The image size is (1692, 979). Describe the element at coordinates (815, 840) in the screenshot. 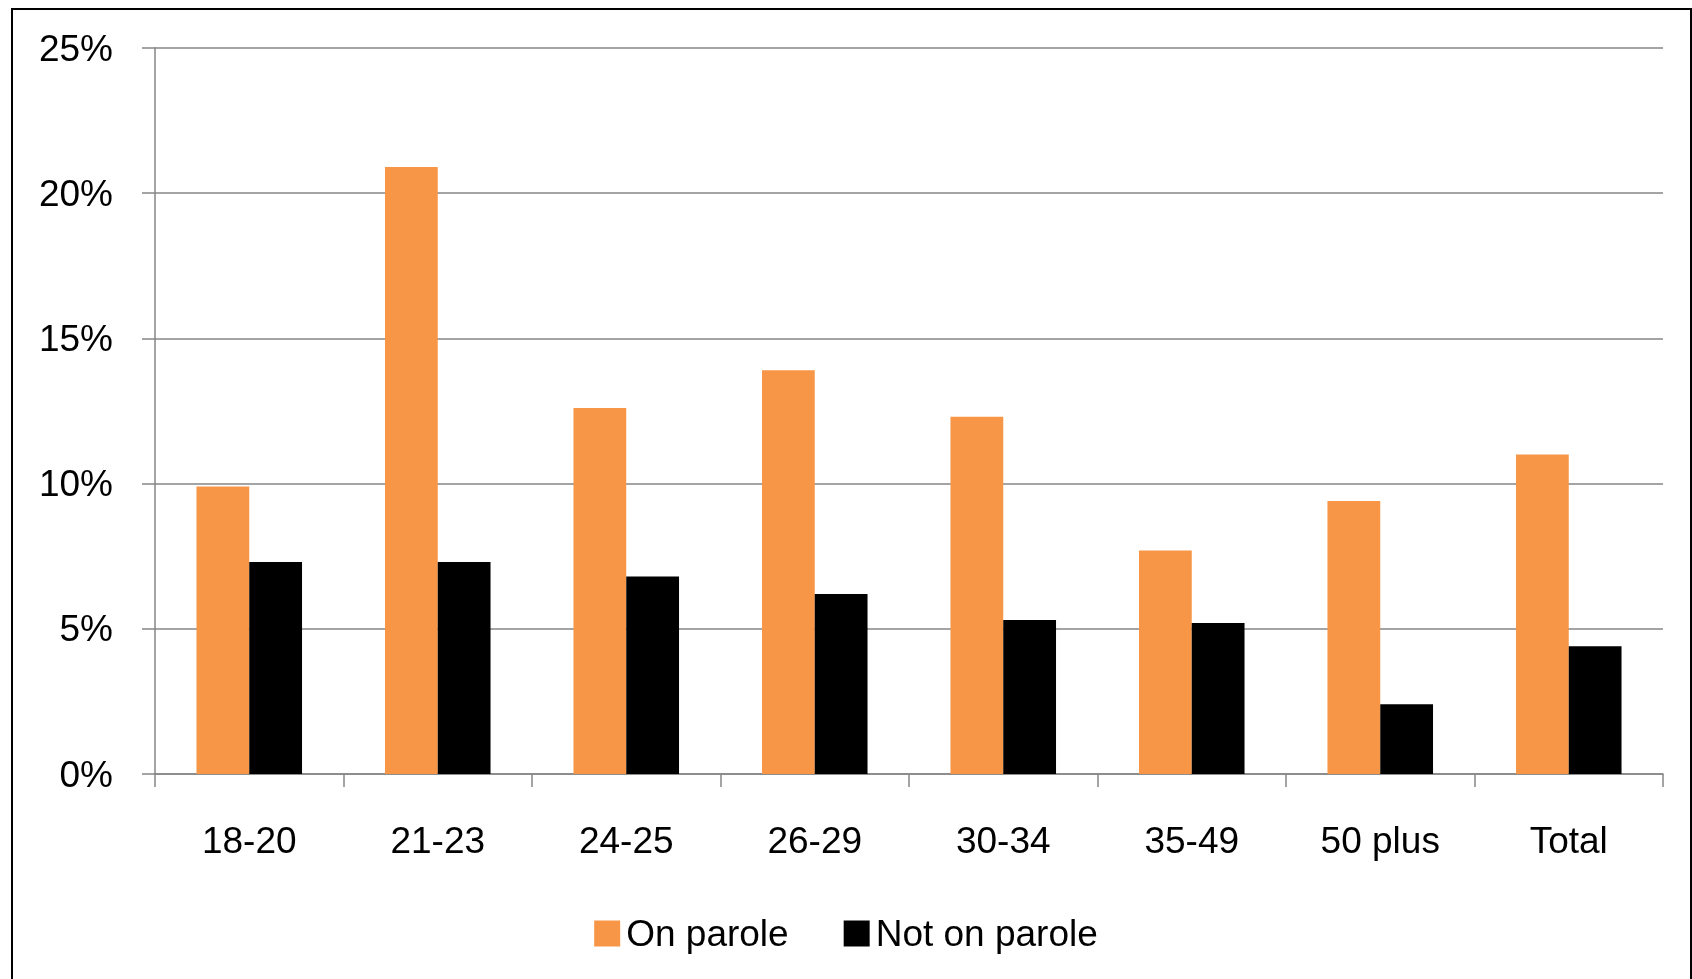

I see `x-tick-label: 26-29` at that location.